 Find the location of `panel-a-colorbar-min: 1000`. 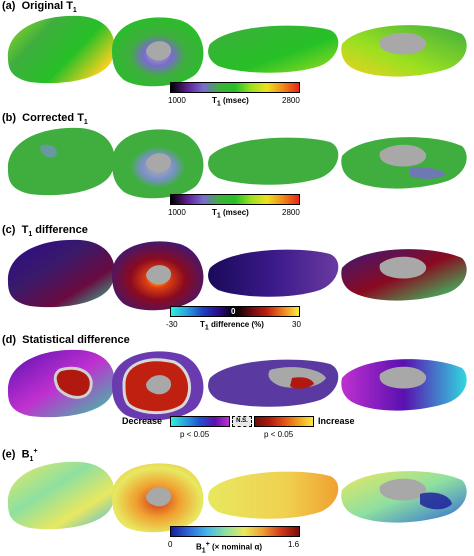

panel-a-colorbar-min: 1000 is located at coordinates (177, 100).